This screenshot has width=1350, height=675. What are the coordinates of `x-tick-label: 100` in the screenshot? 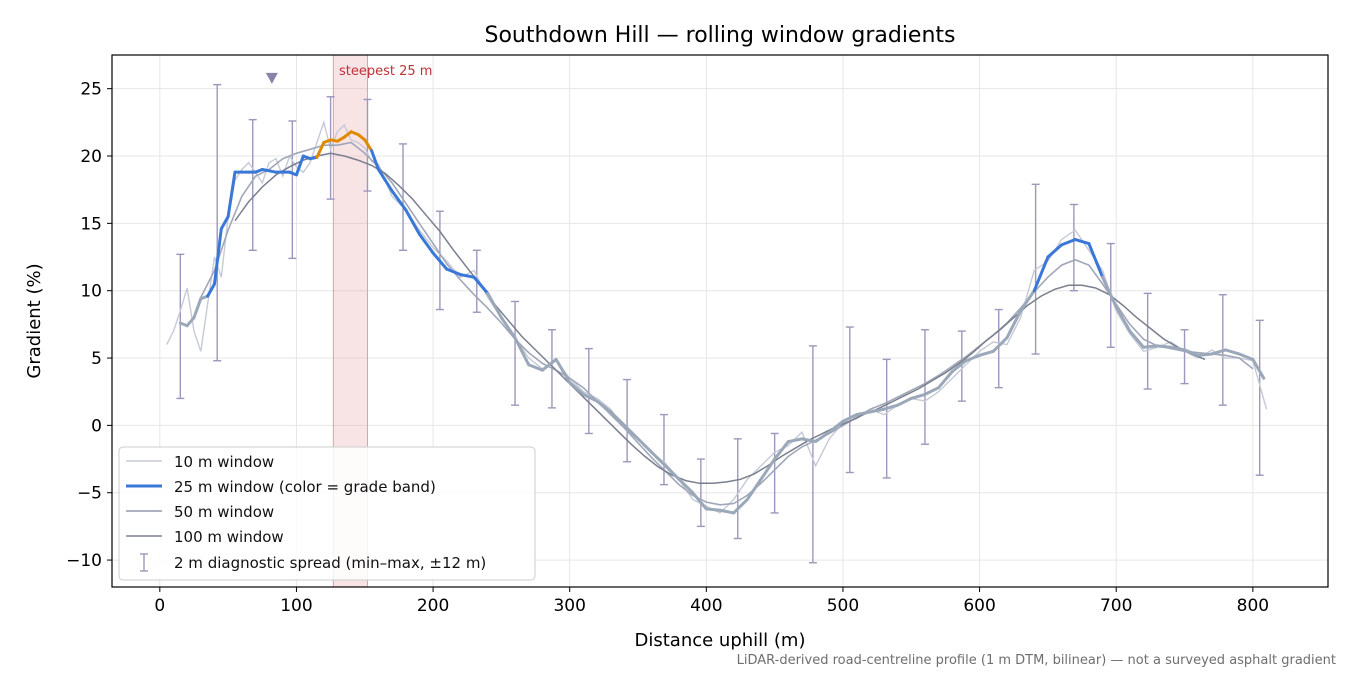 It's located at (296, 606).